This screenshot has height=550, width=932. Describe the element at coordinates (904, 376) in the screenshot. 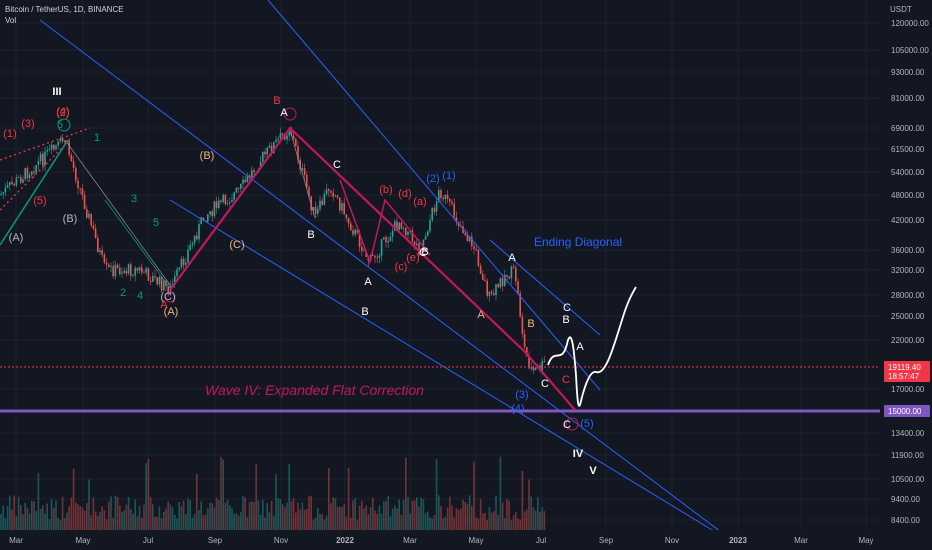

I see `countdown: 18:57:47` at that location.